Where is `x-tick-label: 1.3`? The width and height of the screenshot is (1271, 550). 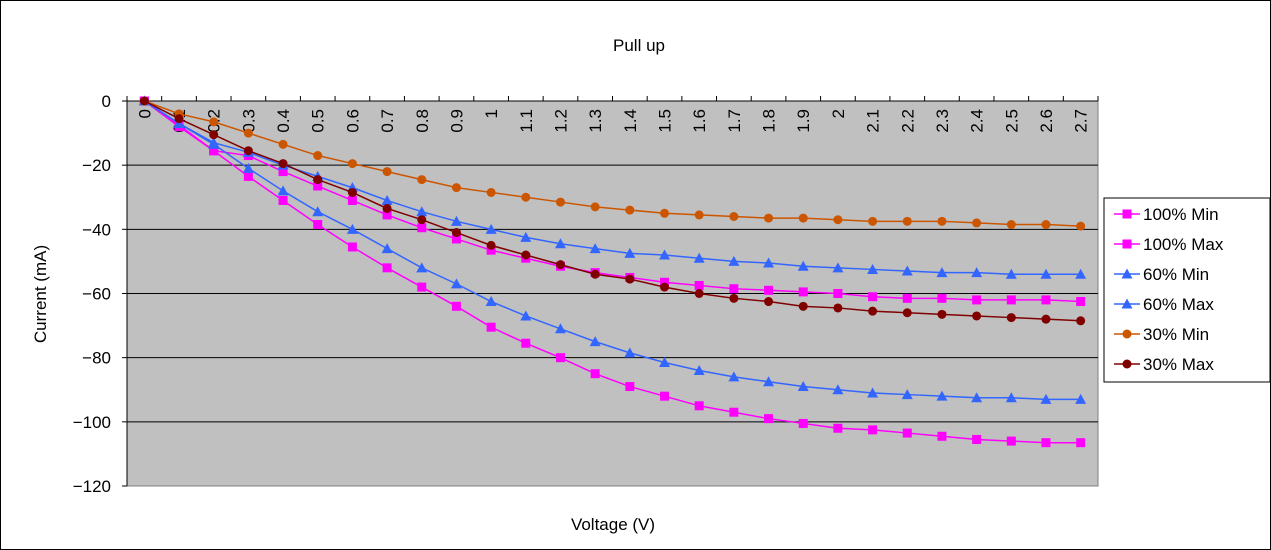
x-tick-label: 1.3 is located at coordinates (595, 121).